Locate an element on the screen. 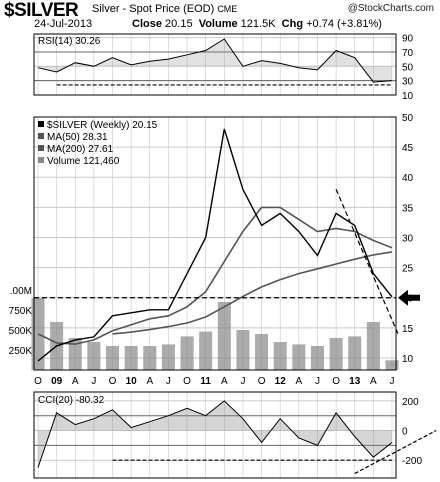 The width and height of the screenshot is (440, 482). volume-label: Volume is located at coordinates (218, 24).